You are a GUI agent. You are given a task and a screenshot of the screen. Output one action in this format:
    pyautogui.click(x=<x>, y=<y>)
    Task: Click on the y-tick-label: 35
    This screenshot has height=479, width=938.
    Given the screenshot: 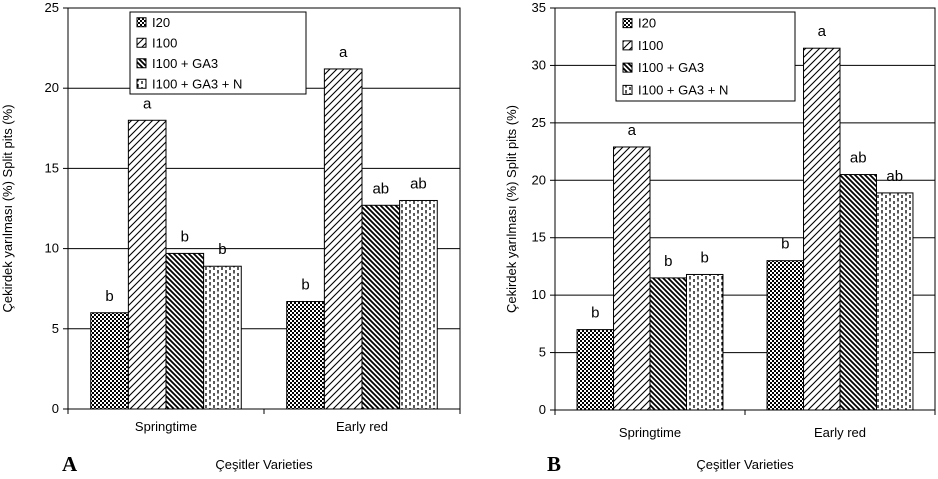 What is the action you would take?
    pyautogui.click(x=539, y=7)
    